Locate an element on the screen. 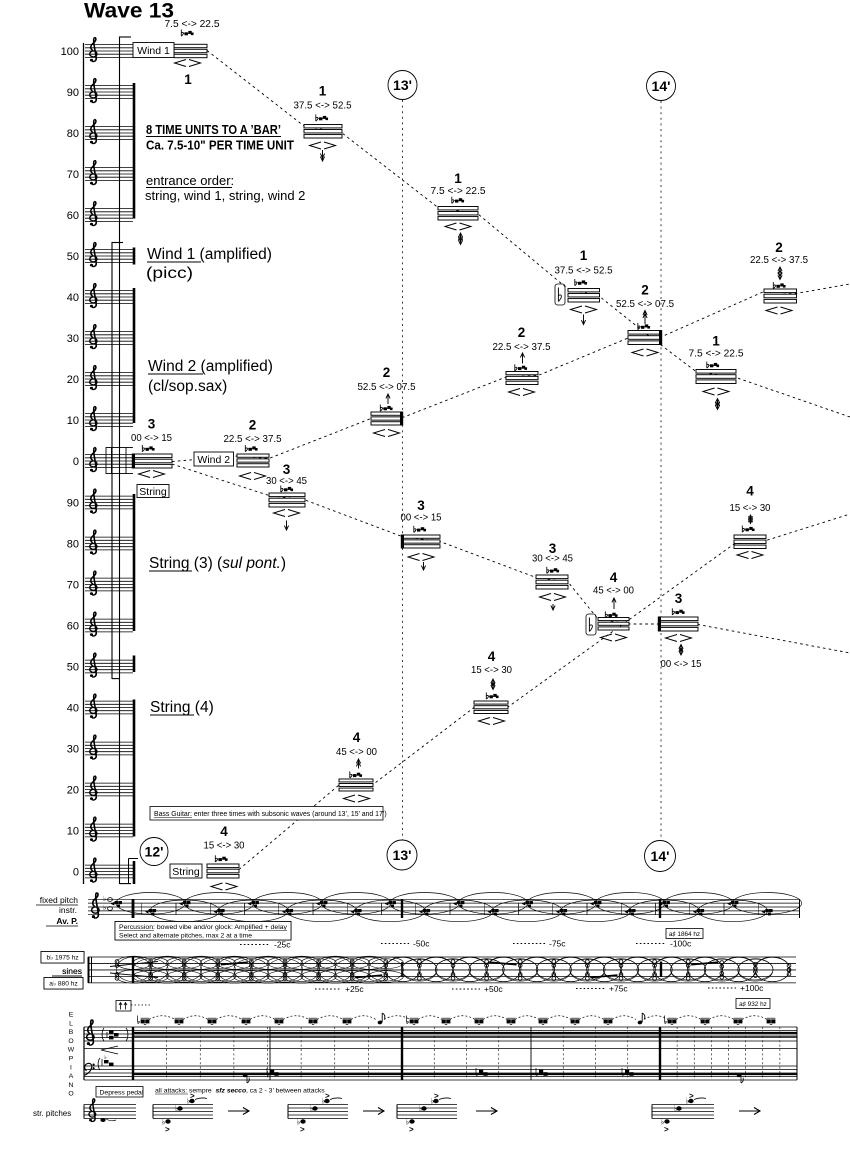  svg-text: fixed pitch is located at coordinates (59, 900).